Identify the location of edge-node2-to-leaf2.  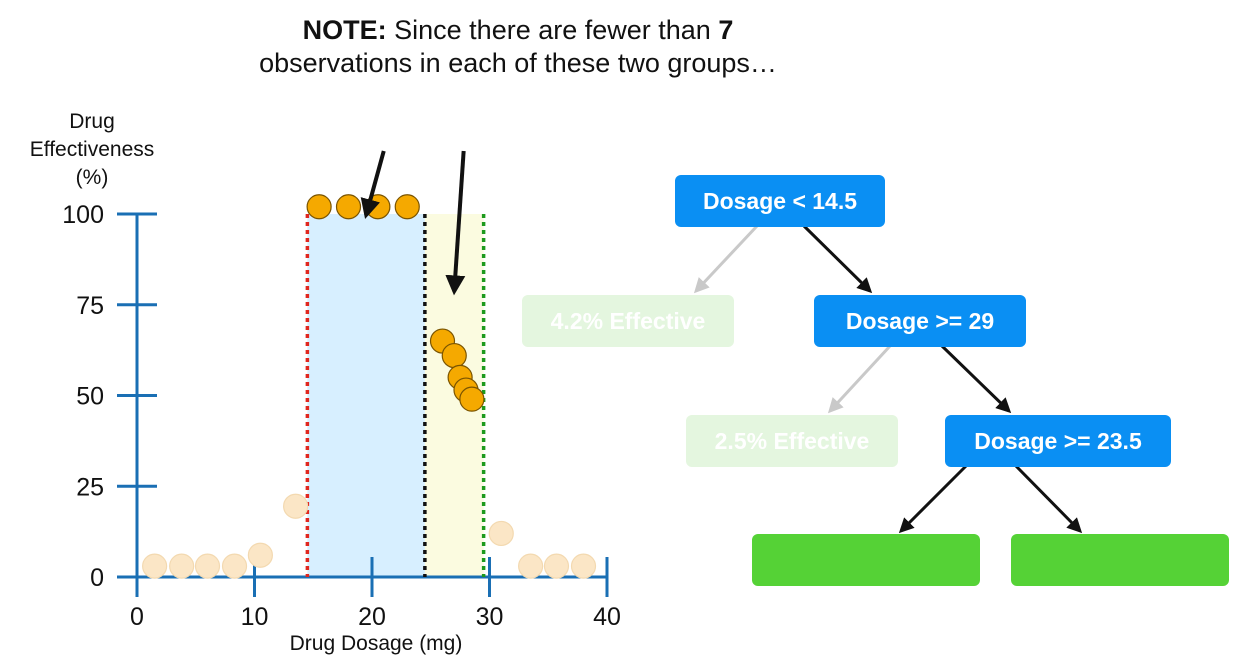
(859, 379).